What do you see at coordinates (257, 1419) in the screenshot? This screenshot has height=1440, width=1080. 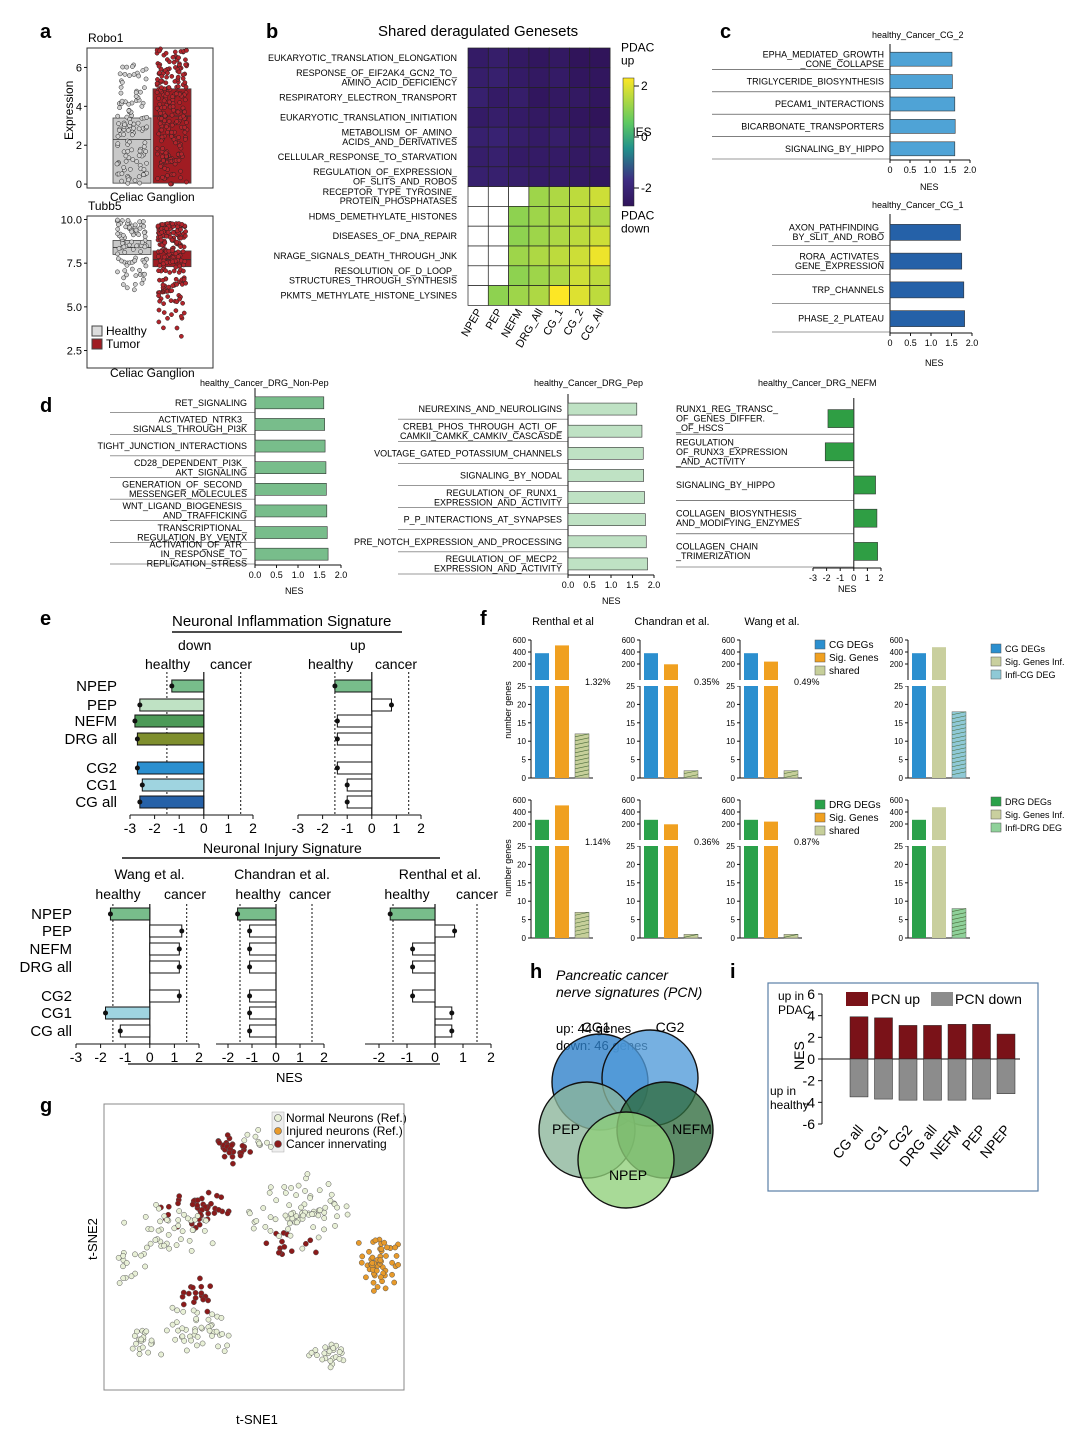 I see `tsne-xlabel: t-SNE1` at bounding box center [257, 1419].